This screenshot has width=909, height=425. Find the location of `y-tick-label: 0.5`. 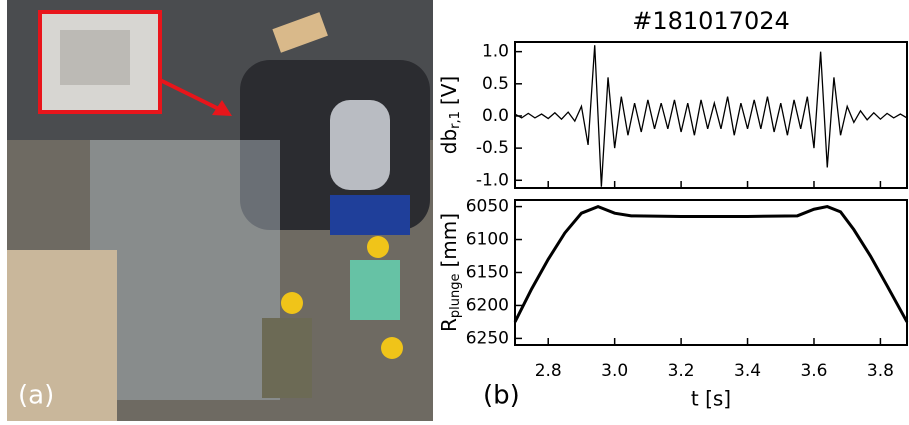

y-tick-label: 0.5 is located at coordinates (495, 84).